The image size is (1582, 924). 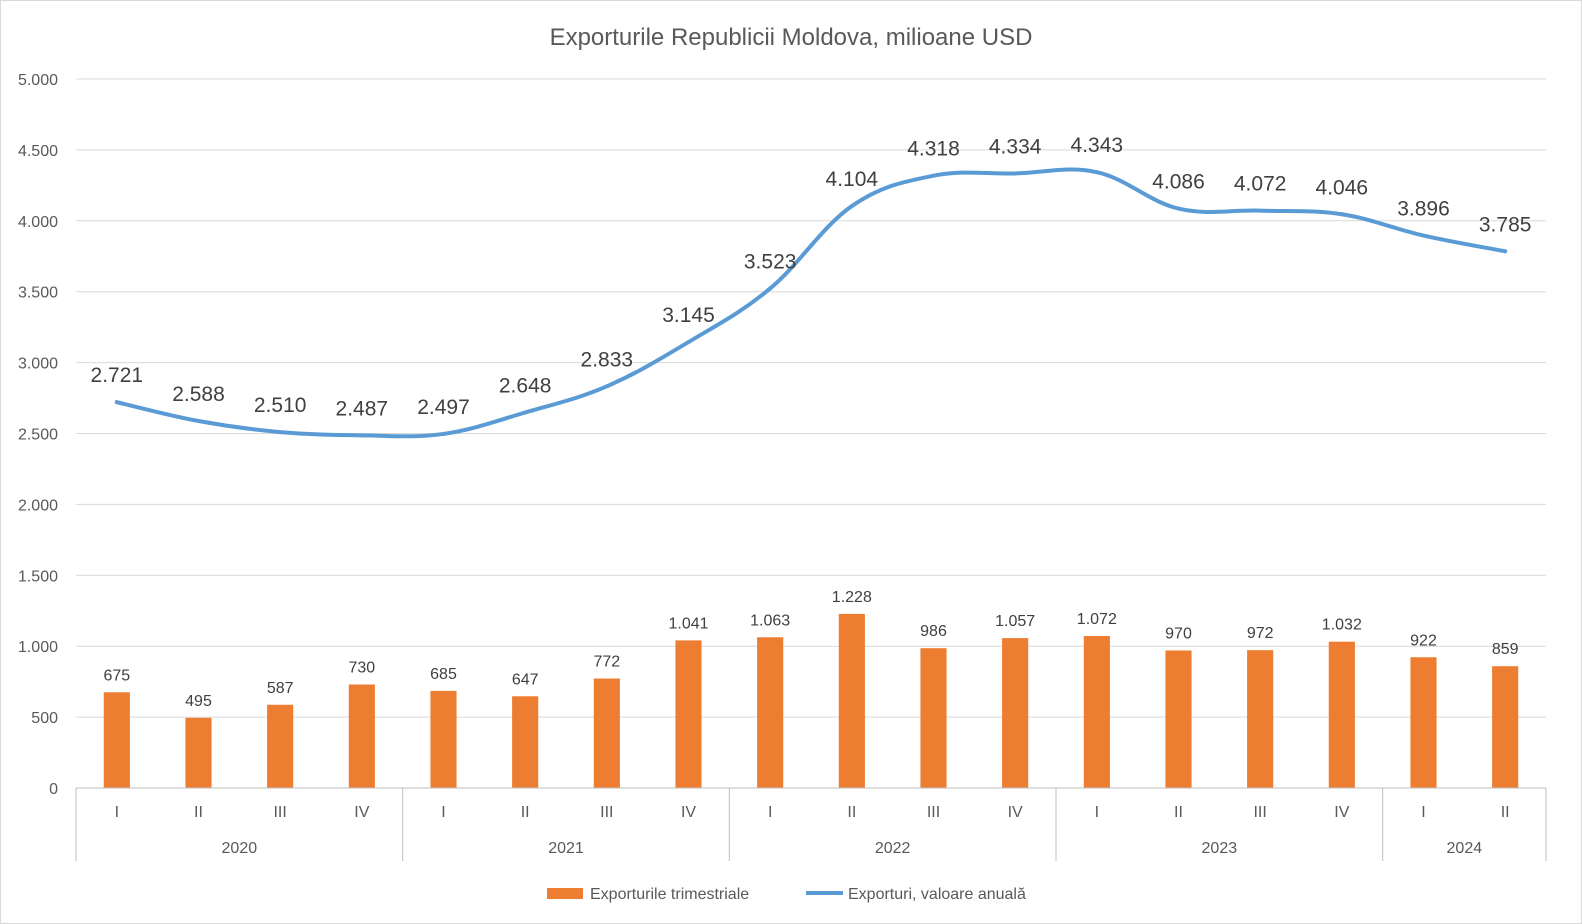 What do you see at coordinates (770, 620) in the screenshot?
I see `bar-data-label: 1.063` at bounding box center [770, 620].